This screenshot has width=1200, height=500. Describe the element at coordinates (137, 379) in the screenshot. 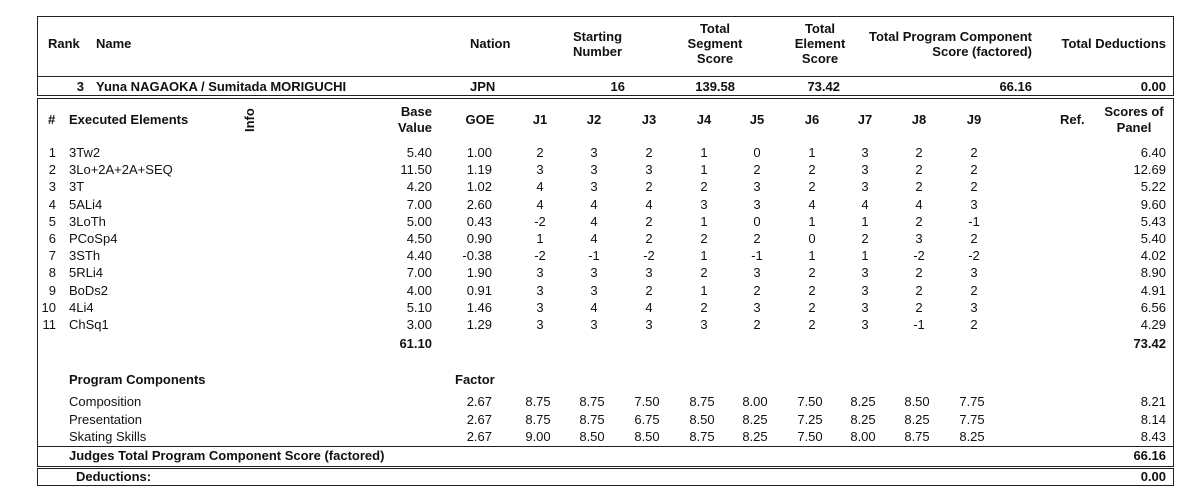

I see `program-components-label: Program Components` at that location.